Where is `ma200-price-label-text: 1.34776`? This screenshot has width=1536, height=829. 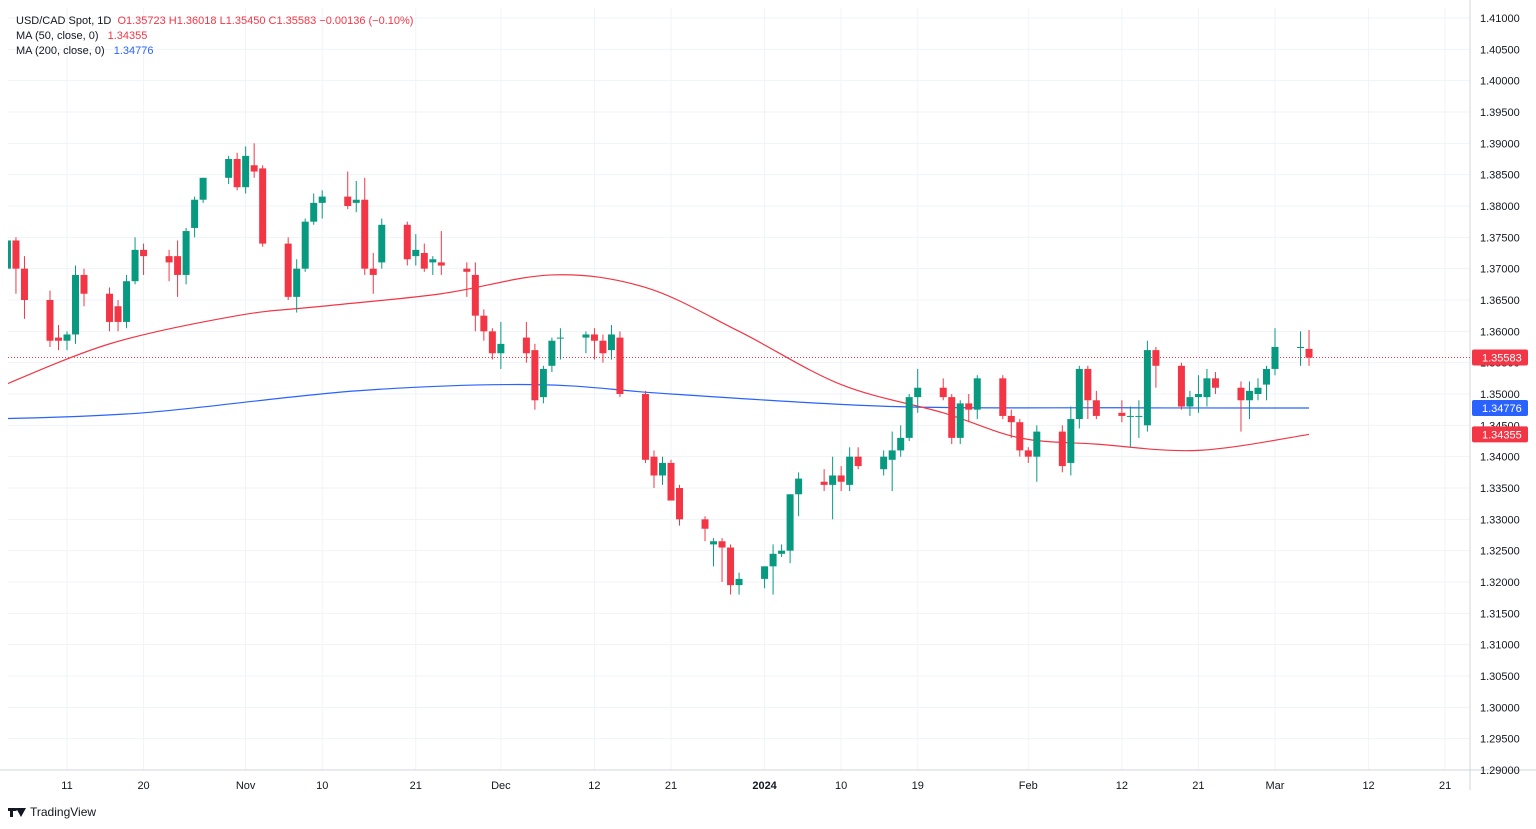 ma200-price-label-text: 1.34776 is located at coordinates (1502, 409).